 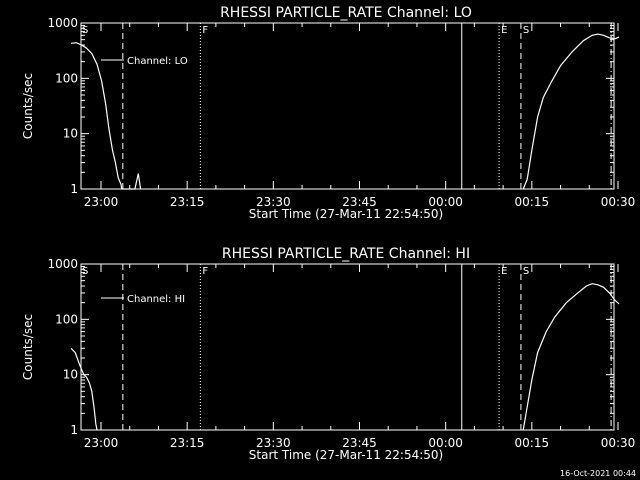 I want to click on footer-date: 16-Oct-2021 00:44, so click(x=598, y=473).